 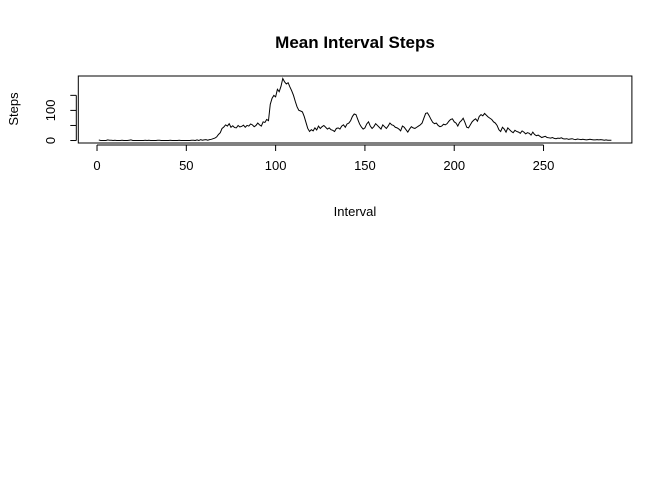 I want to click on plot-frame, so click(x=355, y=109).